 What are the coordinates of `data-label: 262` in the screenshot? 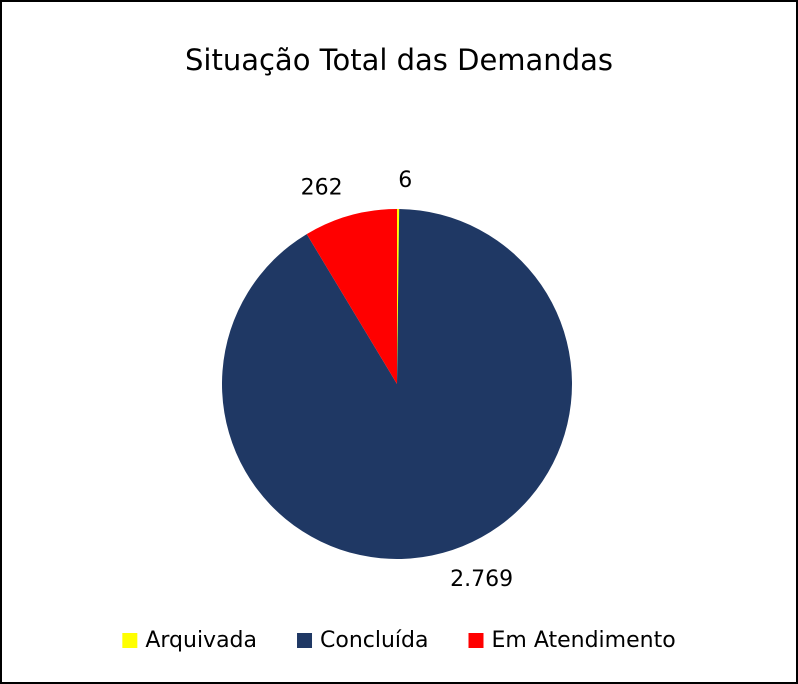 It's located at (322, 187).